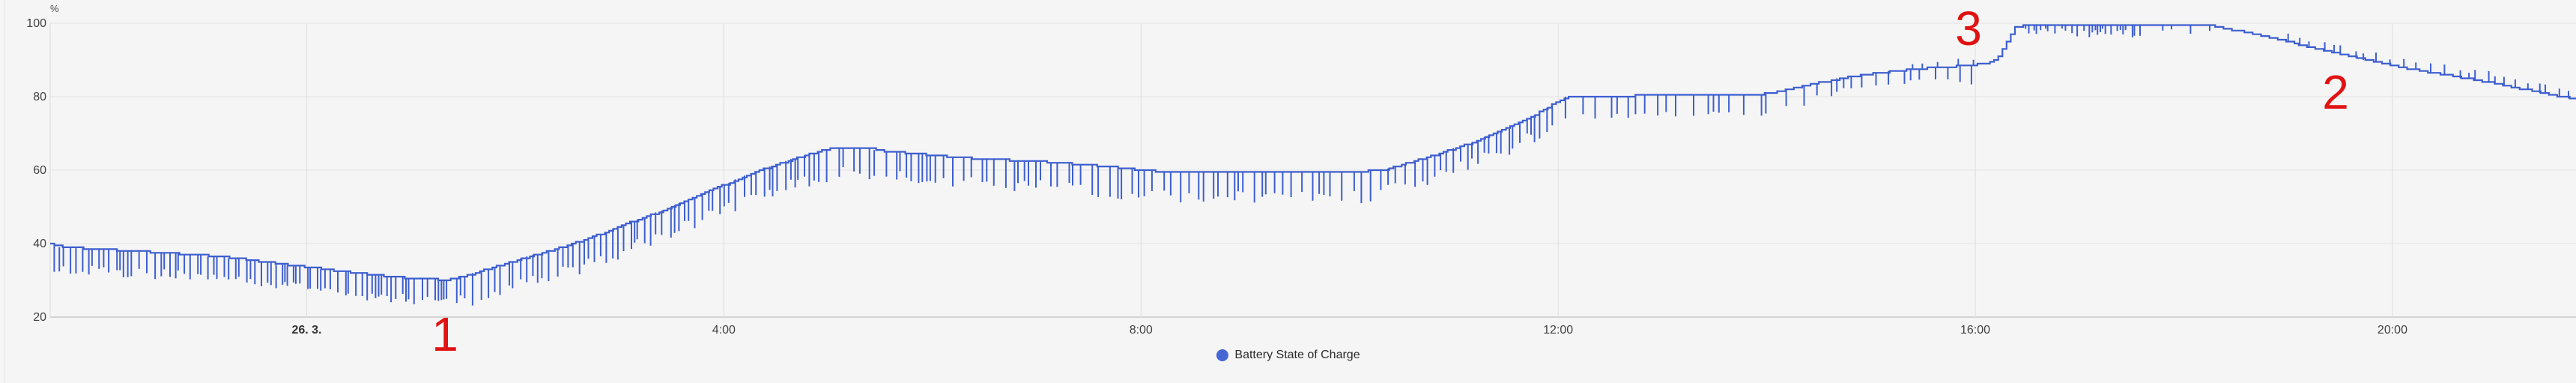 The image size is (2576, 383). What do you see at coordinates (39, 244) in the screenshot?
I see `y-tick-label-40: 40` at bounding box center [39, 244].